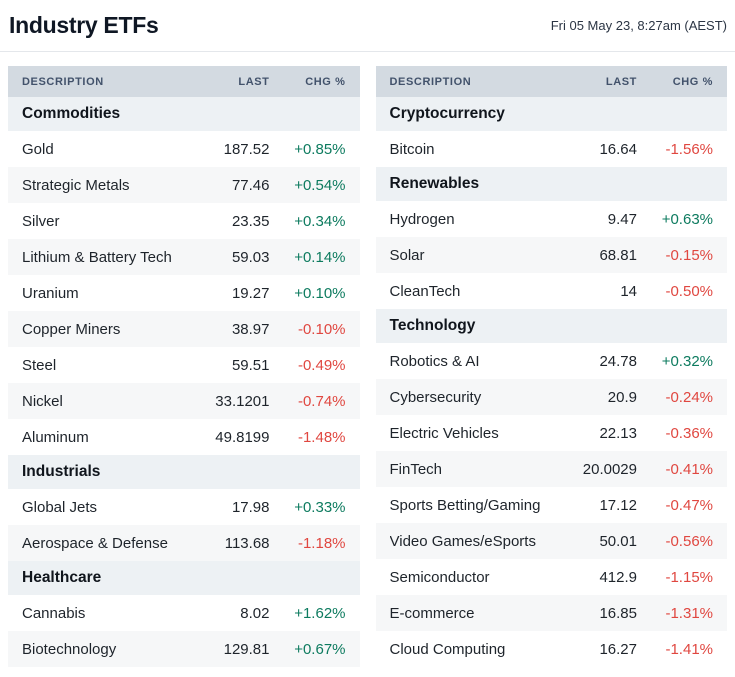 The width and height of the screenshot is (735, 677). I want to click on section-header-row: Renewables, so click(551, 184).